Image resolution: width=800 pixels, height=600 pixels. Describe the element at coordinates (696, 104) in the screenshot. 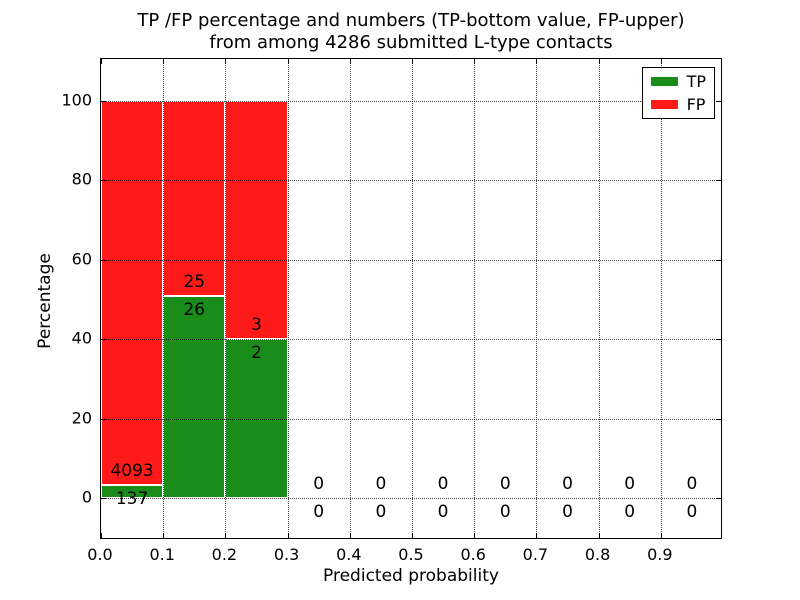

I see `legend-label: FP` at that location.